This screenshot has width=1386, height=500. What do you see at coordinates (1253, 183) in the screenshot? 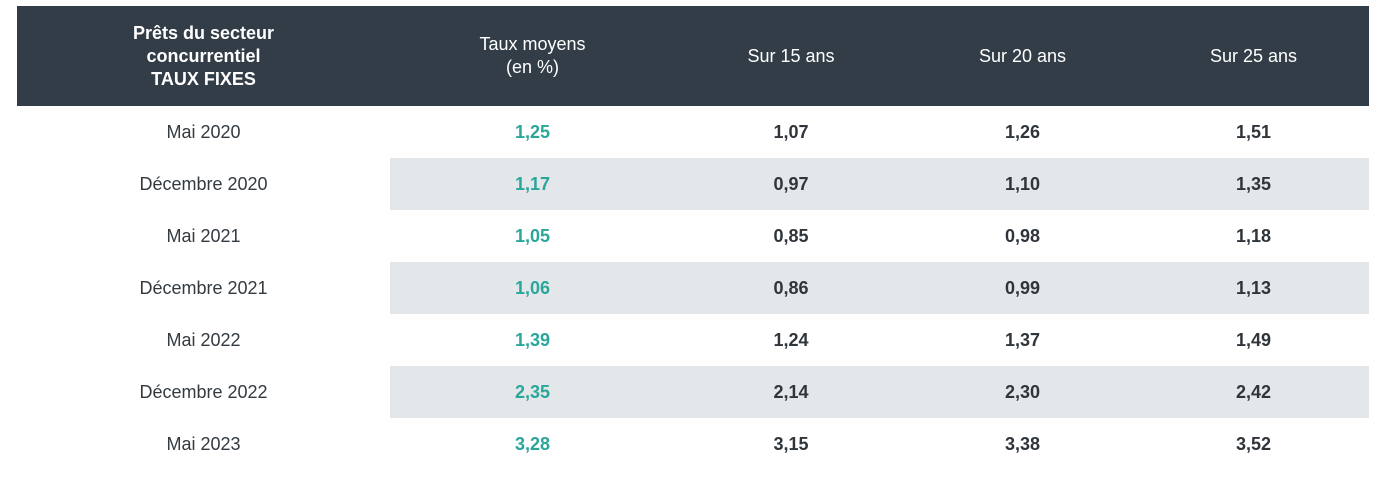
I see `row-rate-25-years: 1,35` at bounding box center [1253, 183].